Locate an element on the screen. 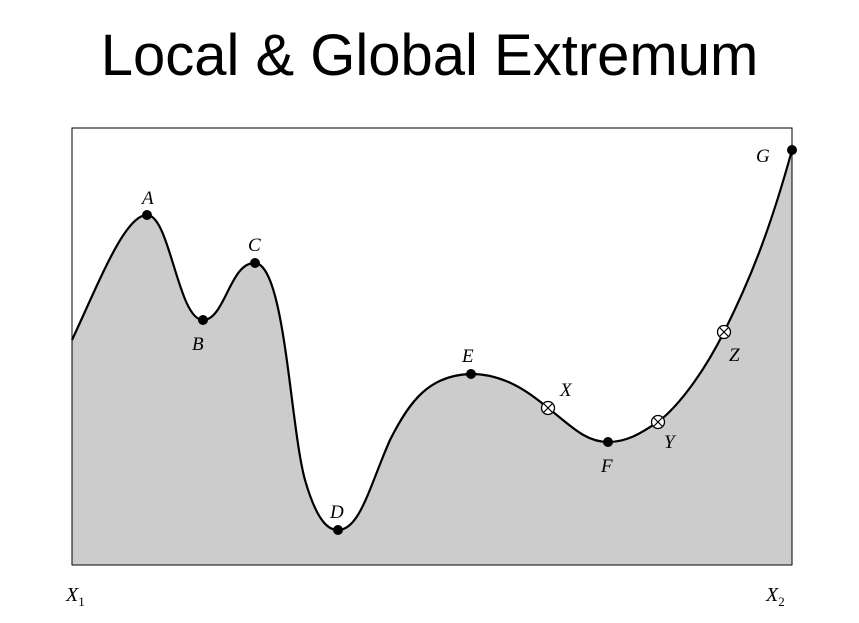  page-title: Local & Global Extremum is located at coordinates (429, 55).